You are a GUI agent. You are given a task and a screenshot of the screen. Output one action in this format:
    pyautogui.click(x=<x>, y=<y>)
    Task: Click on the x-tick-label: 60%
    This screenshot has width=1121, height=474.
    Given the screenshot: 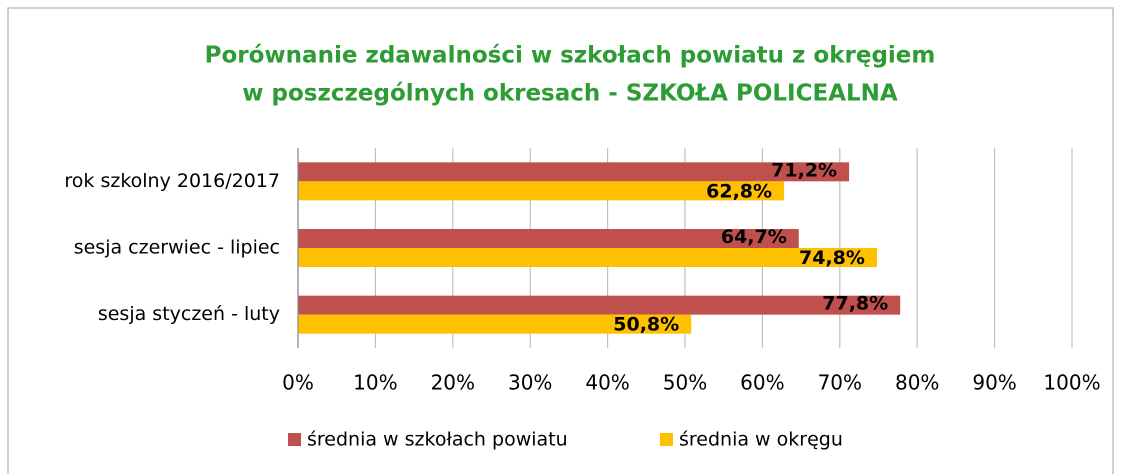 What is the action you would take?
    pyautogui.click(x=762, y=383)
    